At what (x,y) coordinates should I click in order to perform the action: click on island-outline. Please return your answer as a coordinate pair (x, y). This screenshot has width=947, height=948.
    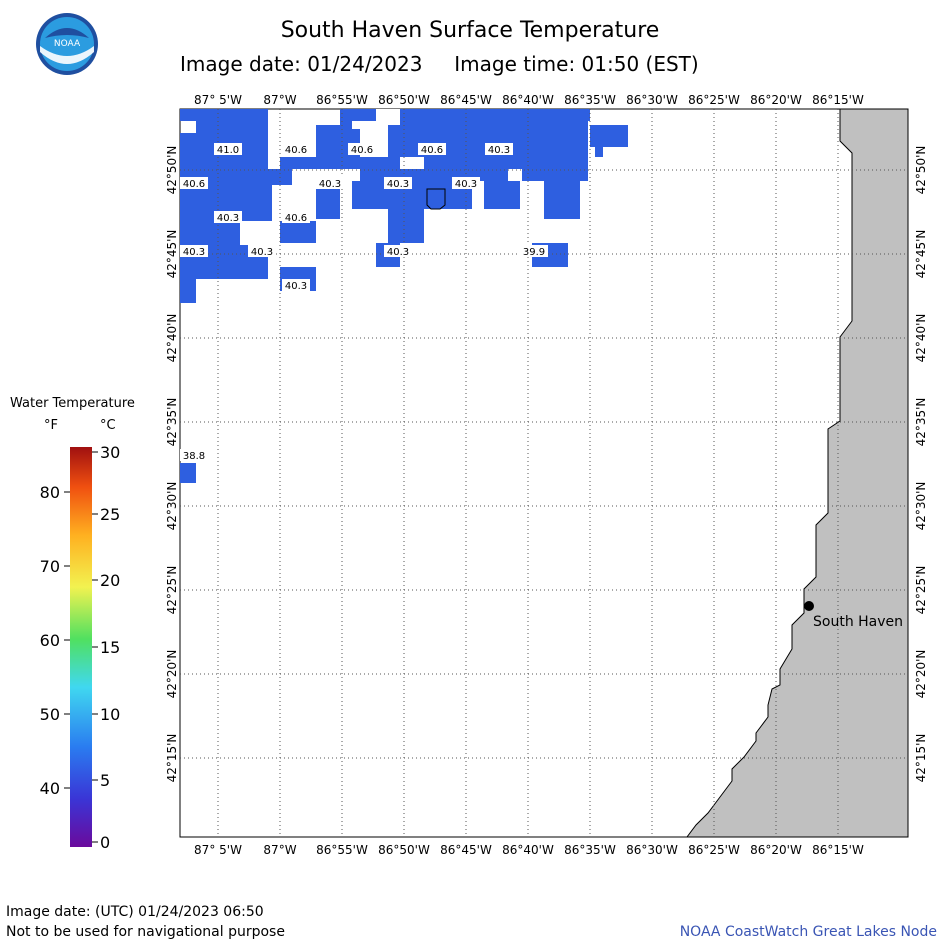
    Looking at the image, I should click on (436, 199).